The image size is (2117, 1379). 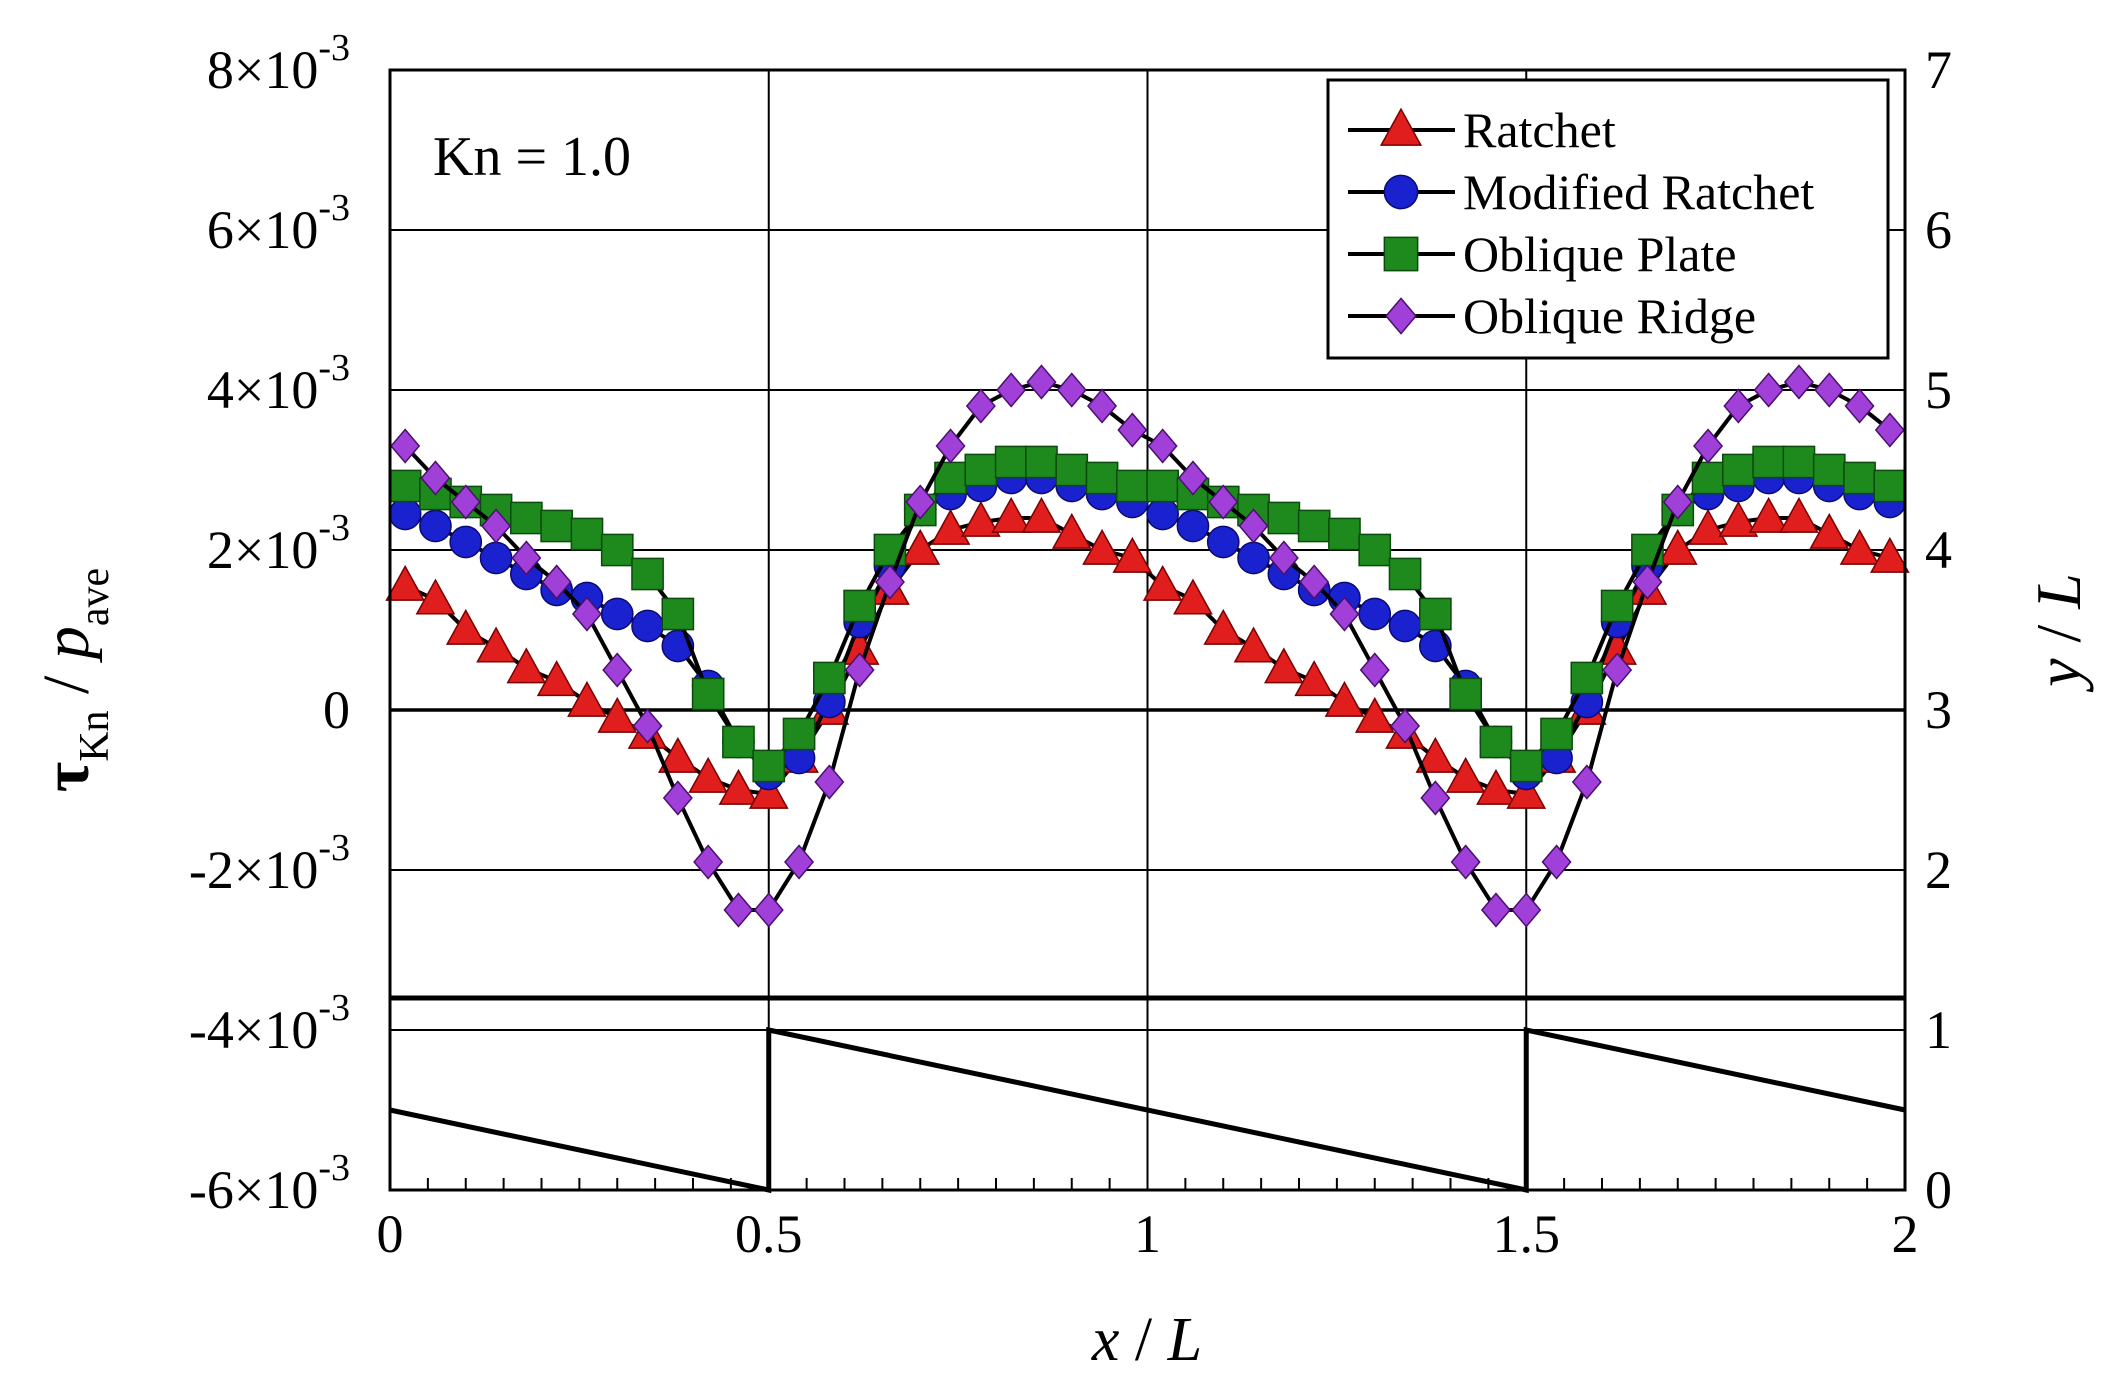 I want to click on y-left-tick-label-3: 2×10⁻³, so click(x=278, y=543).